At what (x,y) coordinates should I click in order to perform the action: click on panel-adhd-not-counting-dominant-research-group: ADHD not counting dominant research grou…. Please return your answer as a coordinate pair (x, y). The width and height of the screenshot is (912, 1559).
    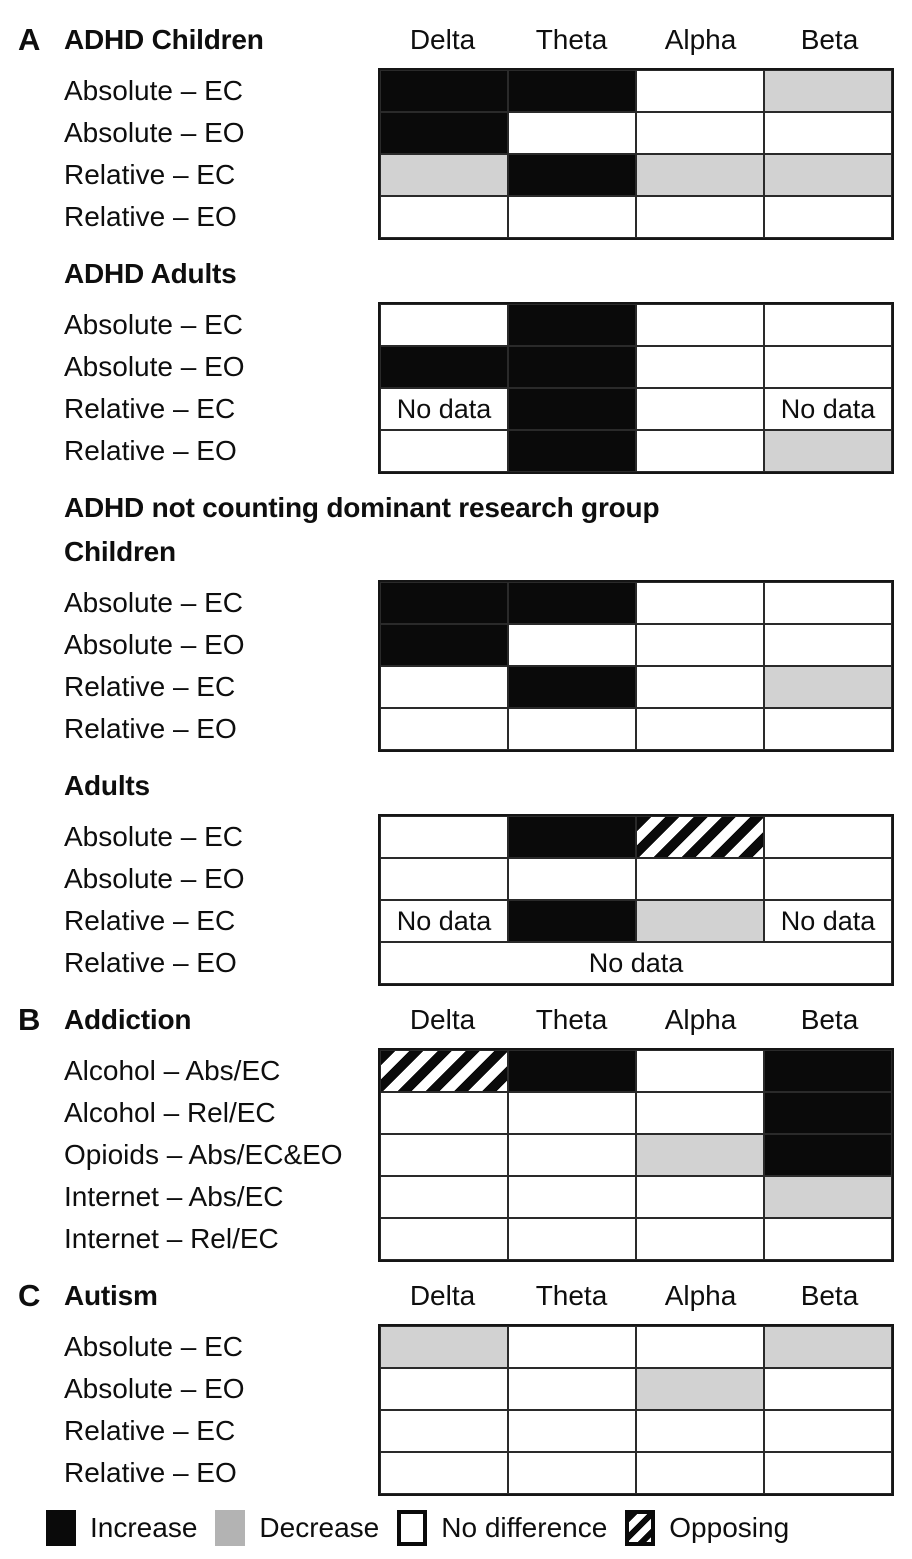
    Looking at the image, I should click on (456, 508).